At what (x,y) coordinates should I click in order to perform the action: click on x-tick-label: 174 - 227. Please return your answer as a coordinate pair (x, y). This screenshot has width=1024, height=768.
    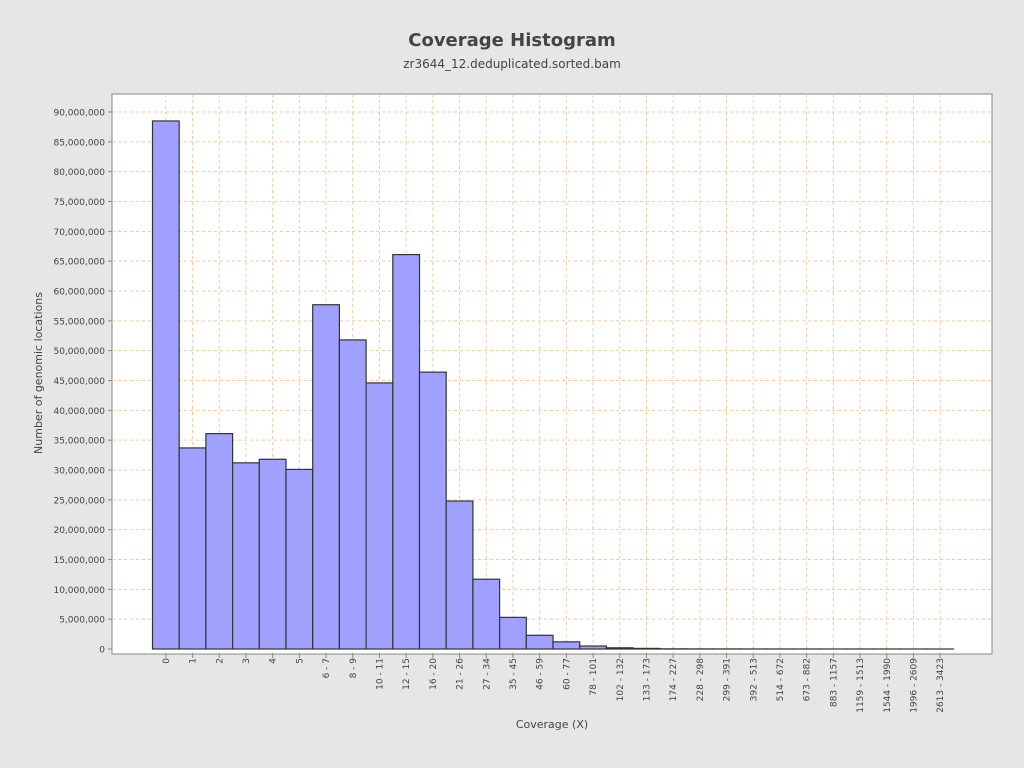
    Looking at the image, I should click on (674, 679).